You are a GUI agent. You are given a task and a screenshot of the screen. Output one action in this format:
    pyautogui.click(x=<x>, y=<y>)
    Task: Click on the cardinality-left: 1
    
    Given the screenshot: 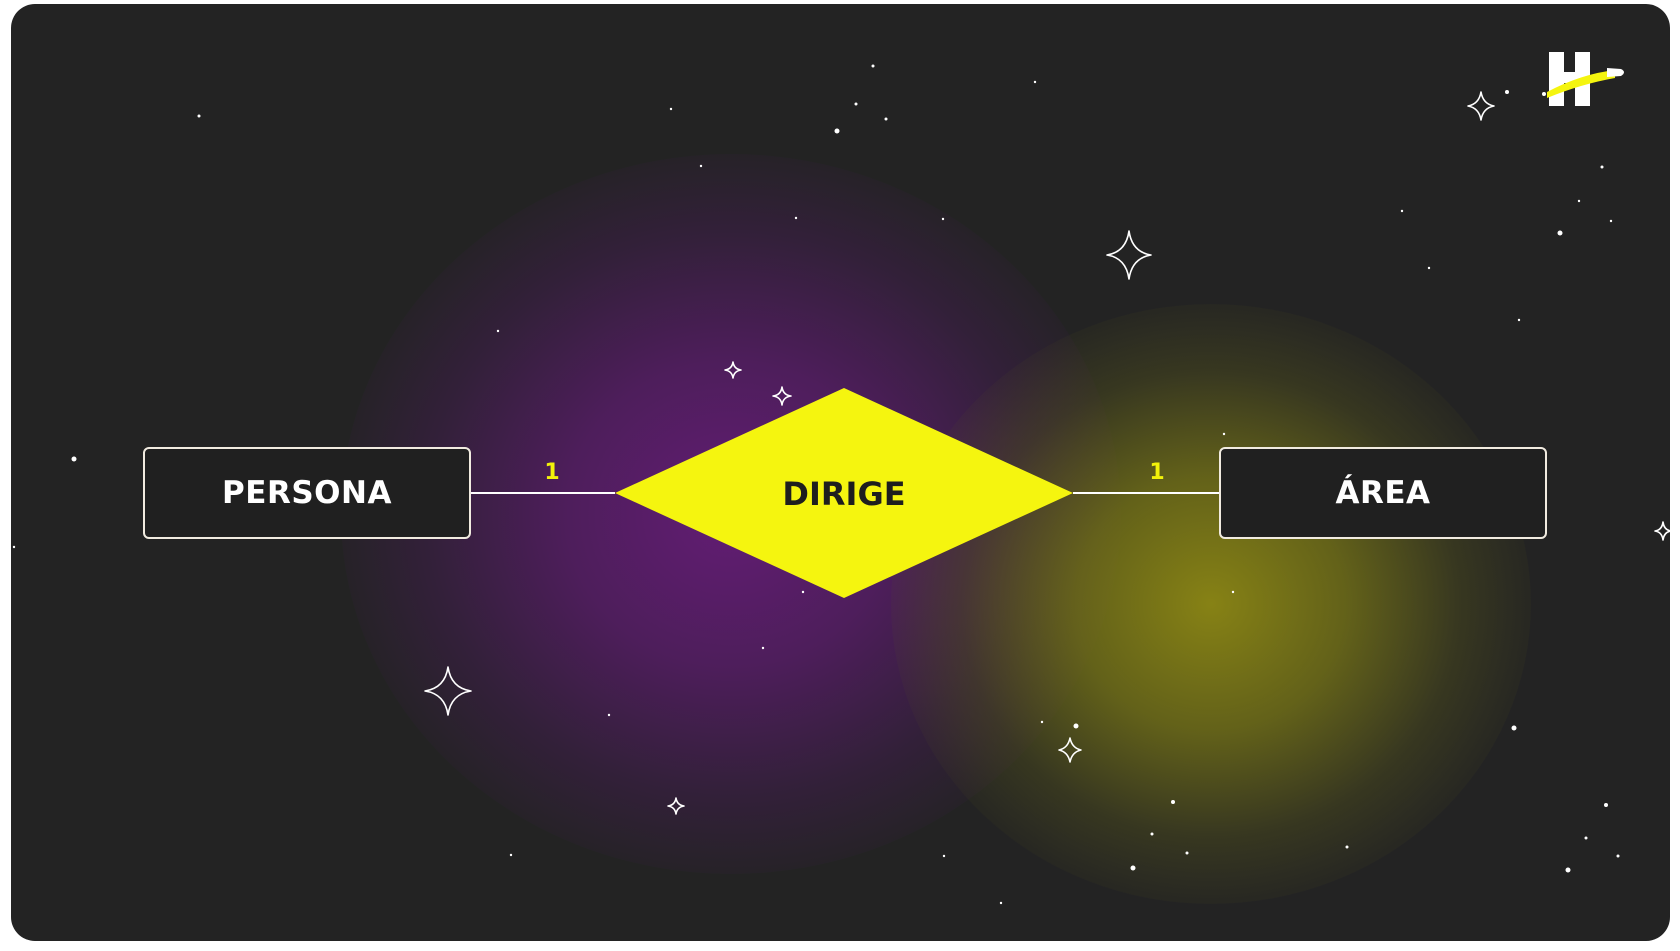 What is the action you would take?
    pyautogui.click(x=552, y=472)
    